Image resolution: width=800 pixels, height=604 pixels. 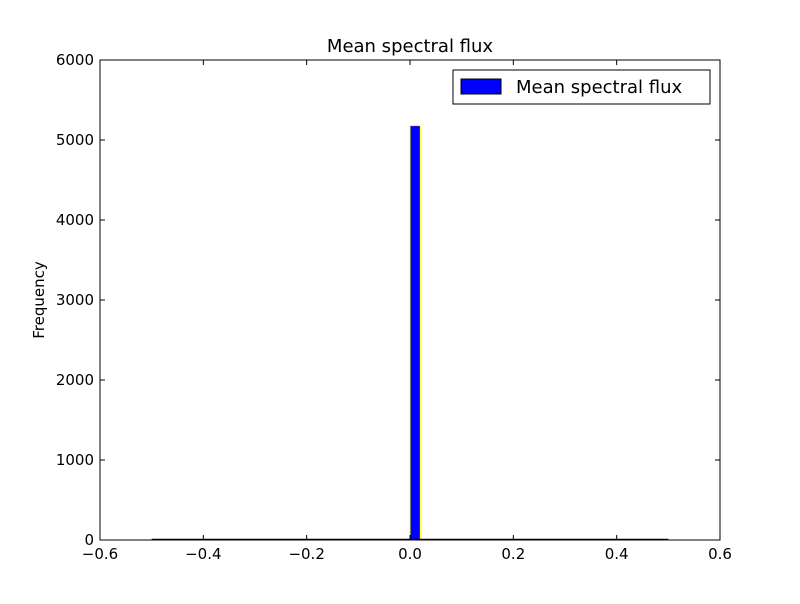 What do you see at coordinates (75, 220) in the screenshot?
I see `y-tick-label: 4000` at bounding box center [75, 220].